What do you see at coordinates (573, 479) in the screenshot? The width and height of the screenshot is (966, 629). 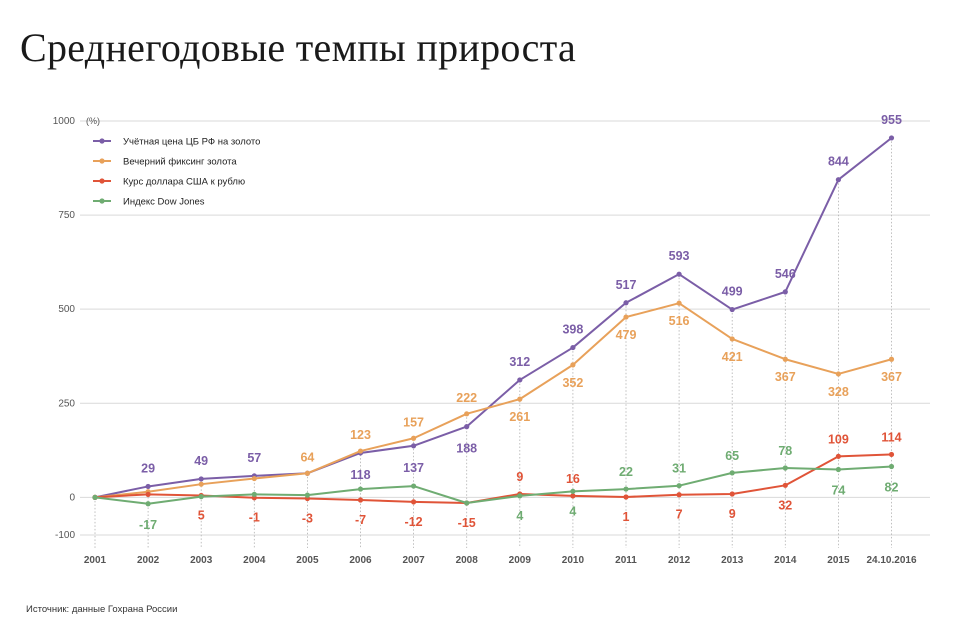 I see `data-label: 16` at bounding box center [573, 479].